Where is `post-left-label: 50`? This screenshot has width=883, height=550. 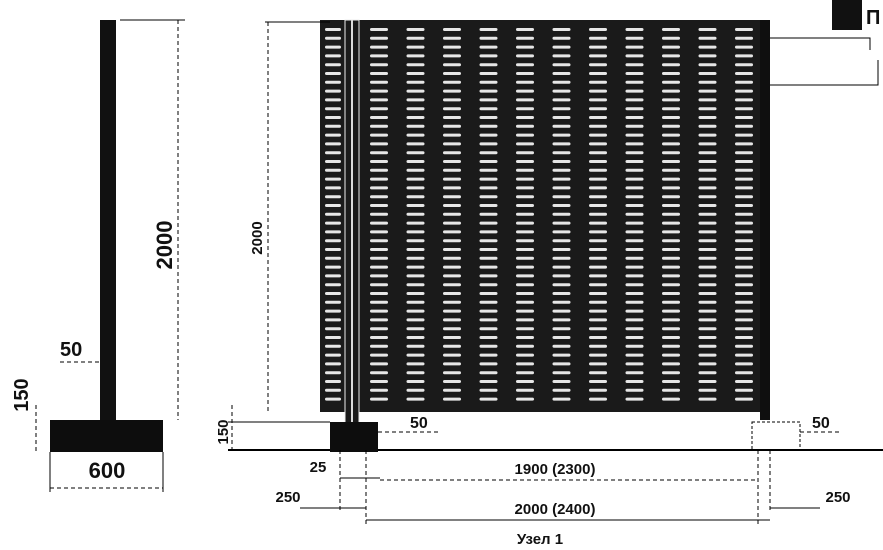
post-left-label: 50 is located at coordinates (419, 423).